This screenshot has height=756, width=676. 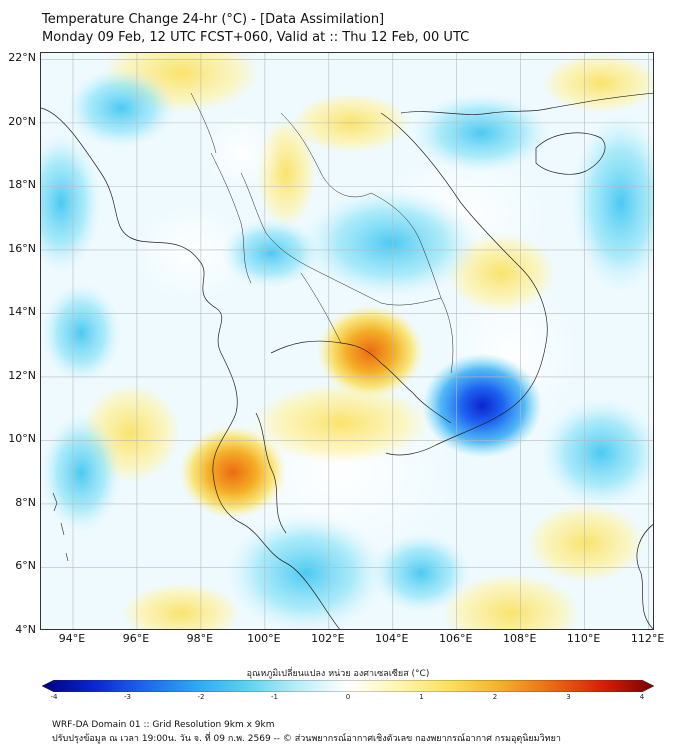 I want to click on lon-label: 112°E, so click(x=647, y=638).